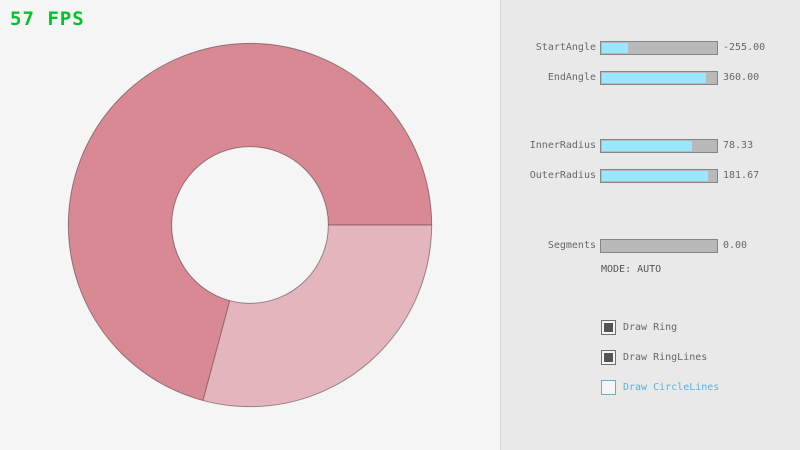  I want to click on slider-inner-radius-fill, so click(647, 146).